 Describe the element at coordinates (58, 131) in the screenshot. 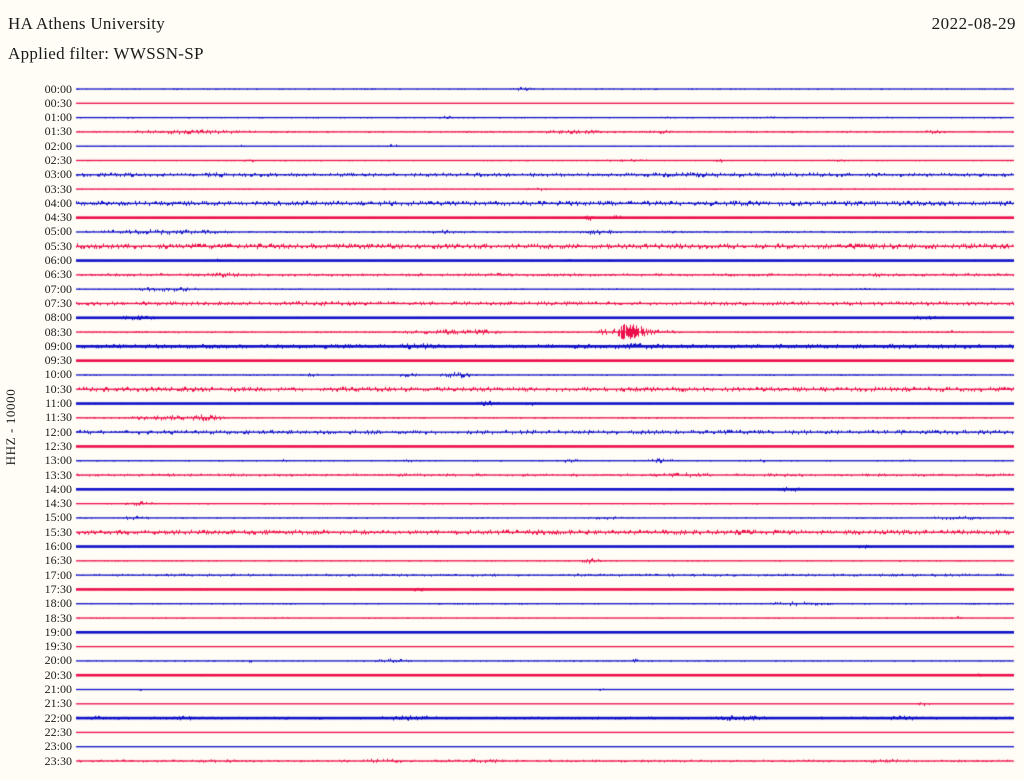

I see `row-time-label: 01:30` at that location.